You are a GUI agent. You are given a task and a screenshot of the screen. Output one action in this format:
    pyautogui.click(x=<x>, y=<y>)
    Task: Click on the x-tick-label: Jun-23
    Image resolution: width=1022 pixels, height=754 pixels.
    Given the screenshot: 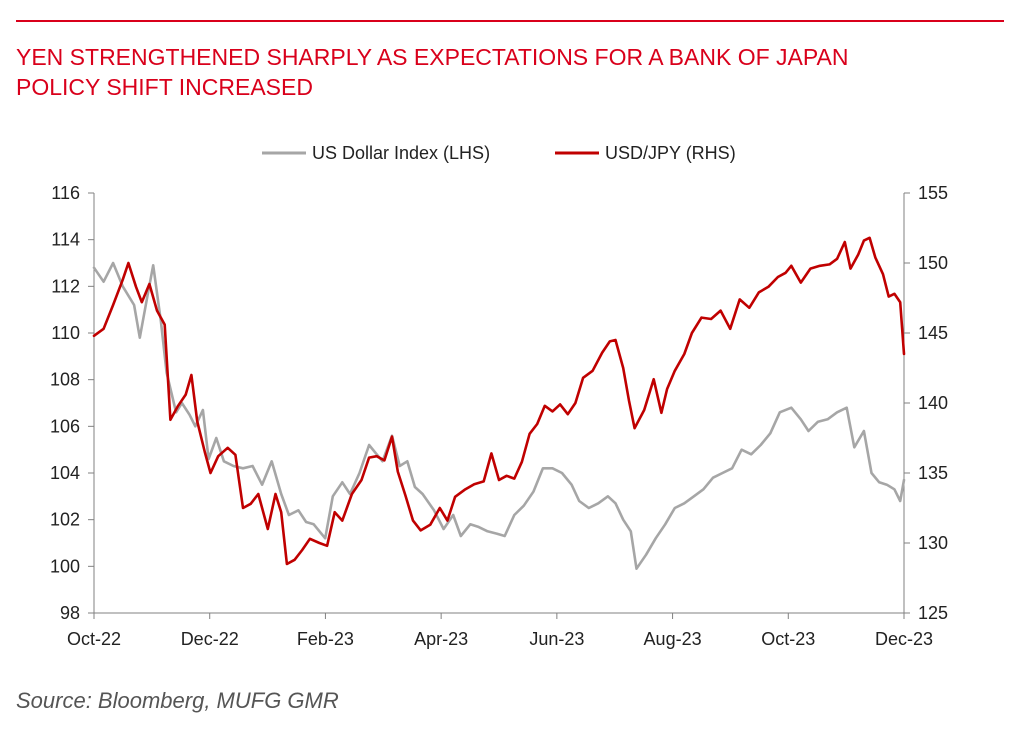 What is the action you would take?
    pyautogui.click(x=556, y=639)
    